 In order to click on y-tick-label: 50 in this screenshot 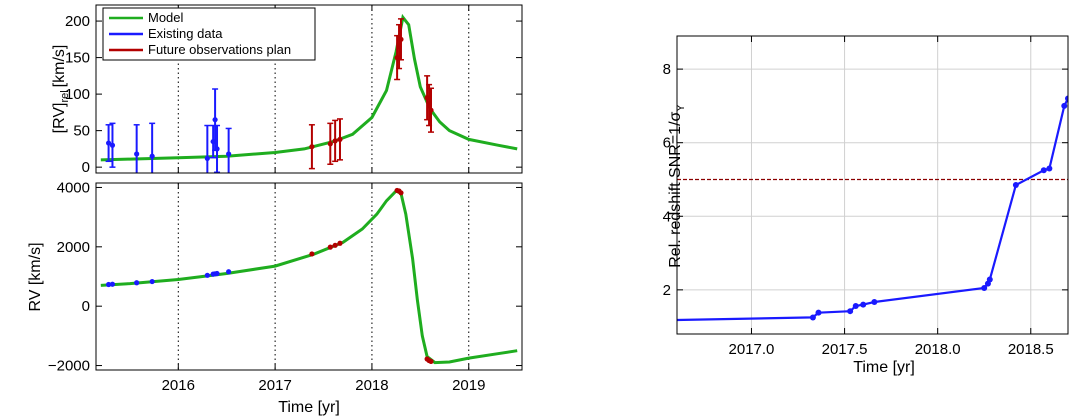, I will do `click(81, 131)`.